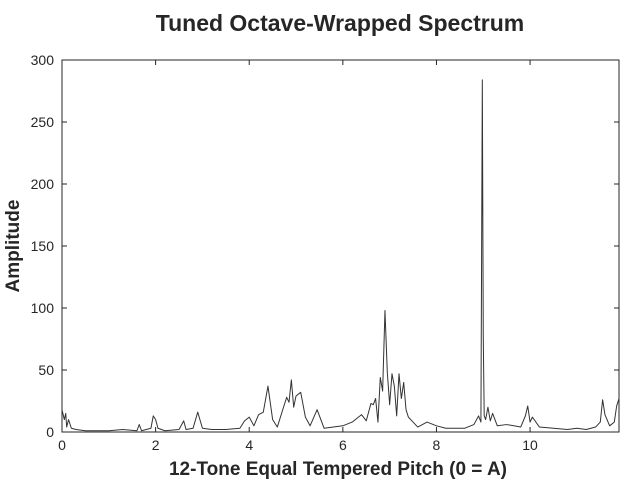 The image size is (640, 480). What do you see at coordinates (43, 60) in the screenshot?
I see `y-tick-label: 300` at bounding box center [43, 60].